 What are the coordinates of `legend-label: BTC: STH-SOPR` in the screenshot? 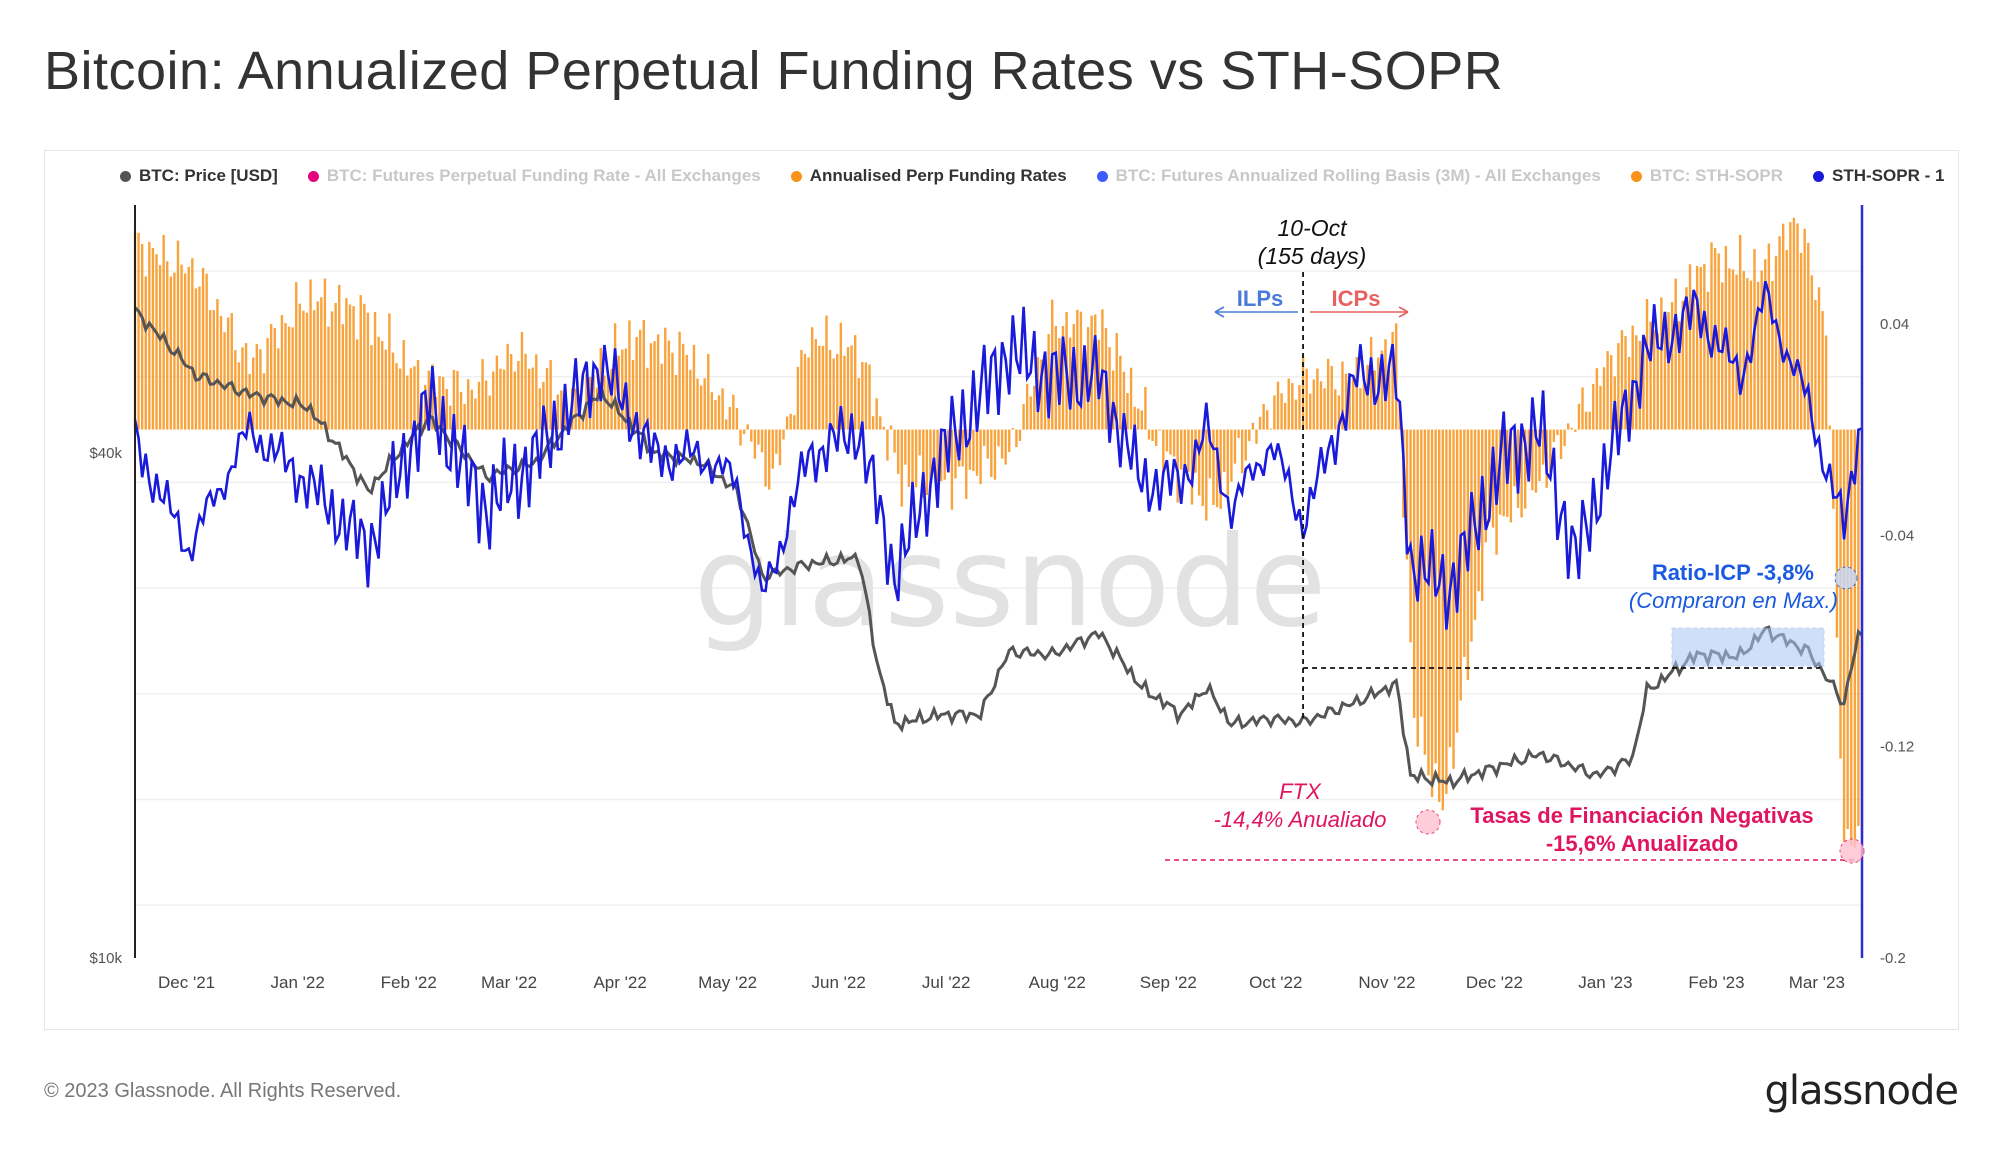 It's located at (1716, 175).